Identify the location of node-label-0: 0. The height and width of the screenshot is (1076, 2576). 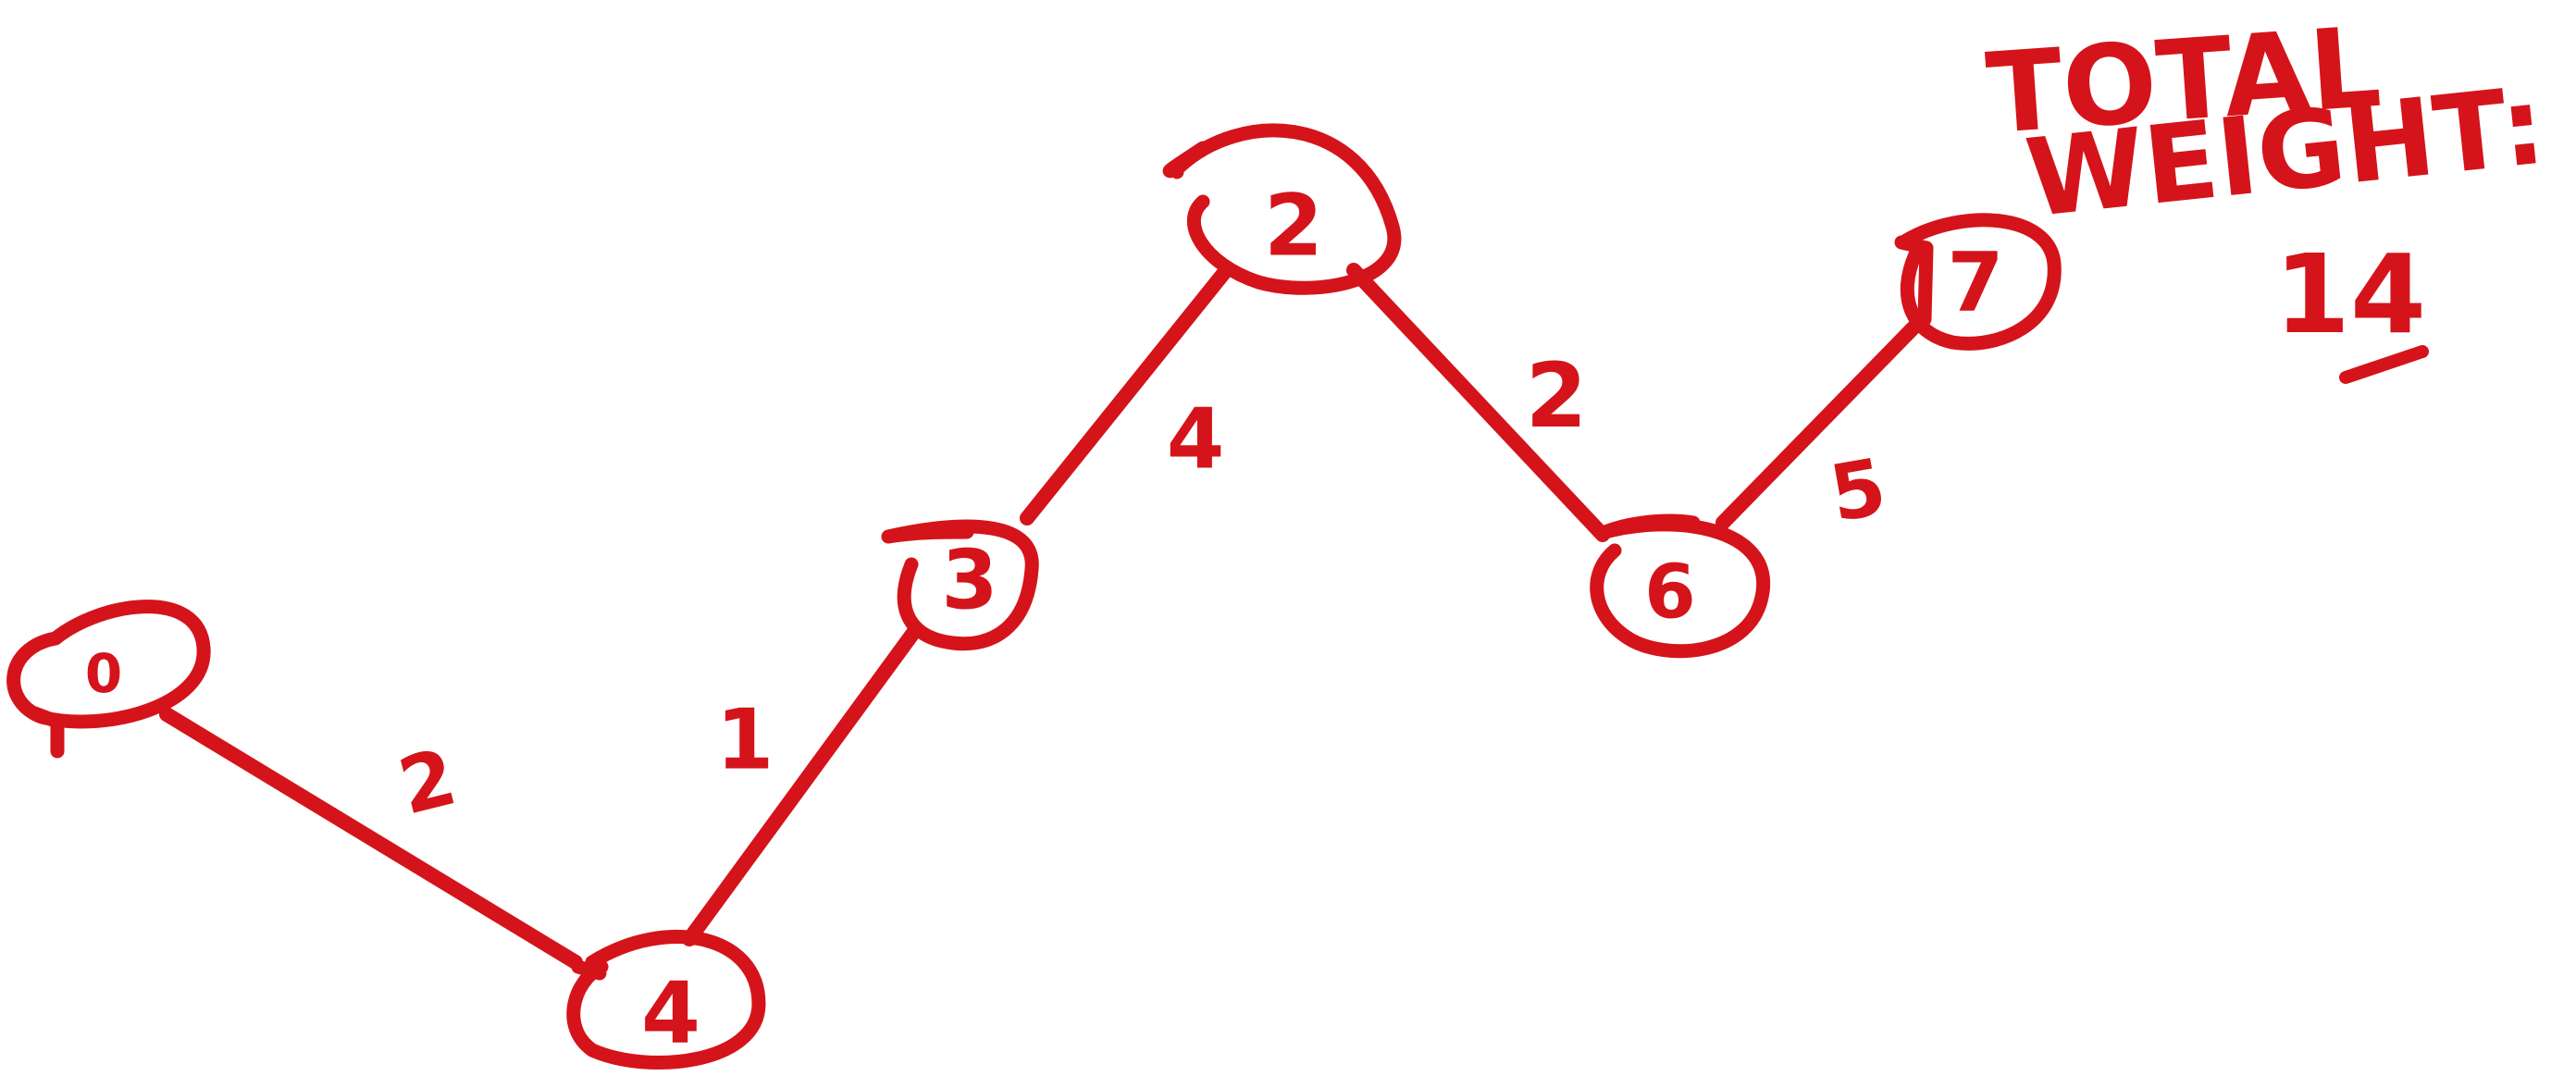
(104, 674).